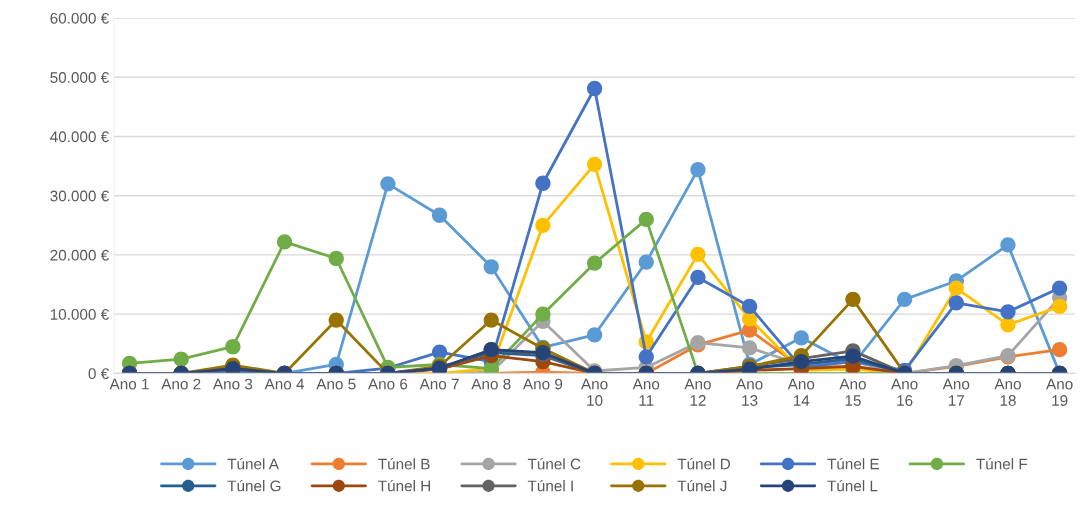 The image size is (1086, 515). What do you see at coordinates (79, 137) in the screenshot?
I see `y-tick-label: 40.000 €` at bounding box center [79, 137].